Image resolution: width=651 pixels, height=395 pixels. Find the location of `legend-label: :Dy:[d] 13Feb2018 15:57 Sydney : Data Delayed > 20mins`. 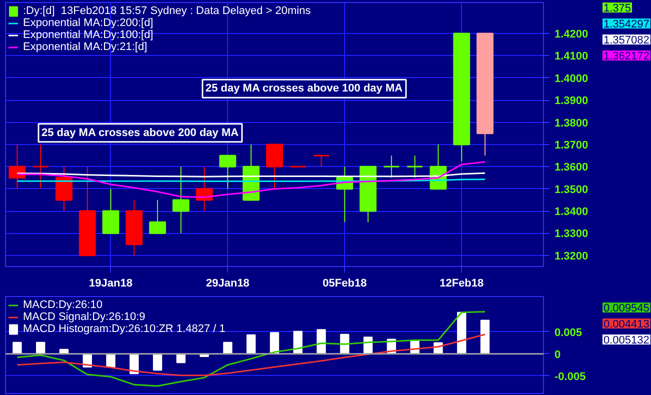

legend-label: :Dy:[d] 13Feb2018 15:57 Sydney : Data Delayed > 20mins is located at coordinates (167, 11).